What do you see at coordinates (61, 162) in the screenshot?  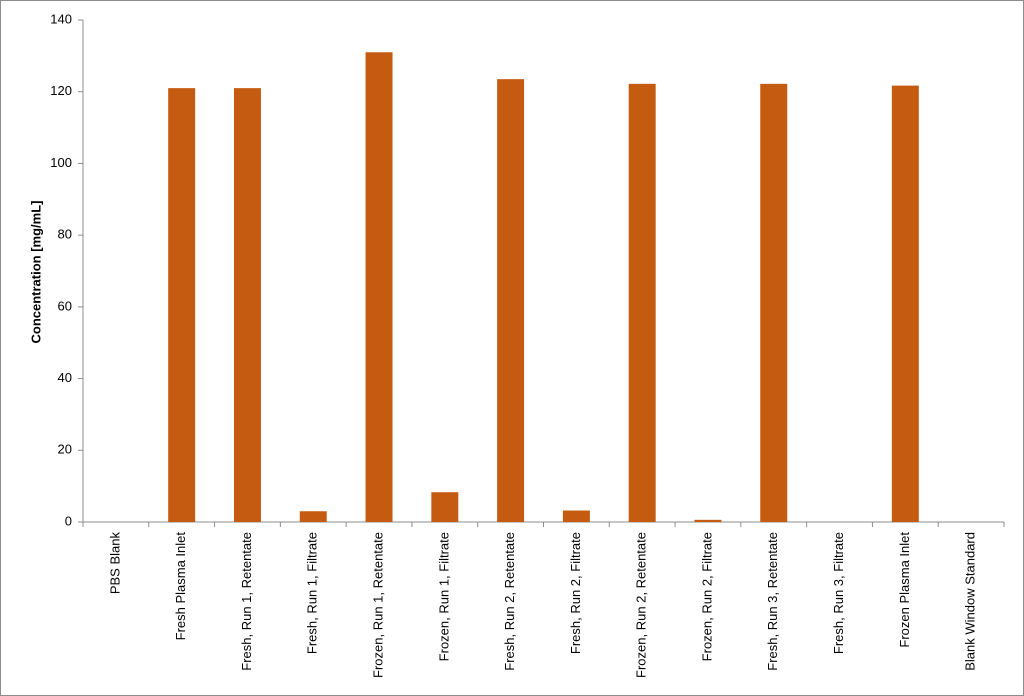 I see `y-tick-label: 100` at bounding box center [61, 162].